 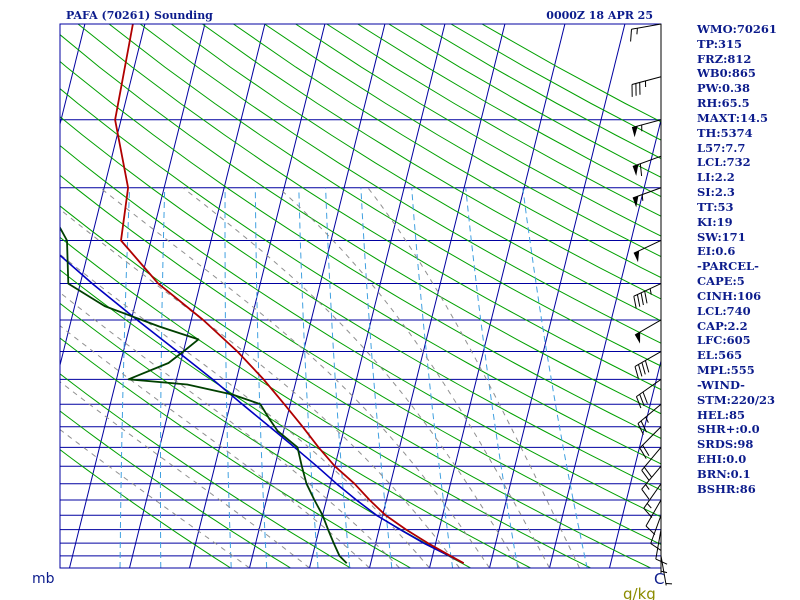 I want to click on index-row: EHI:0.0, so click(x=722, y=459).